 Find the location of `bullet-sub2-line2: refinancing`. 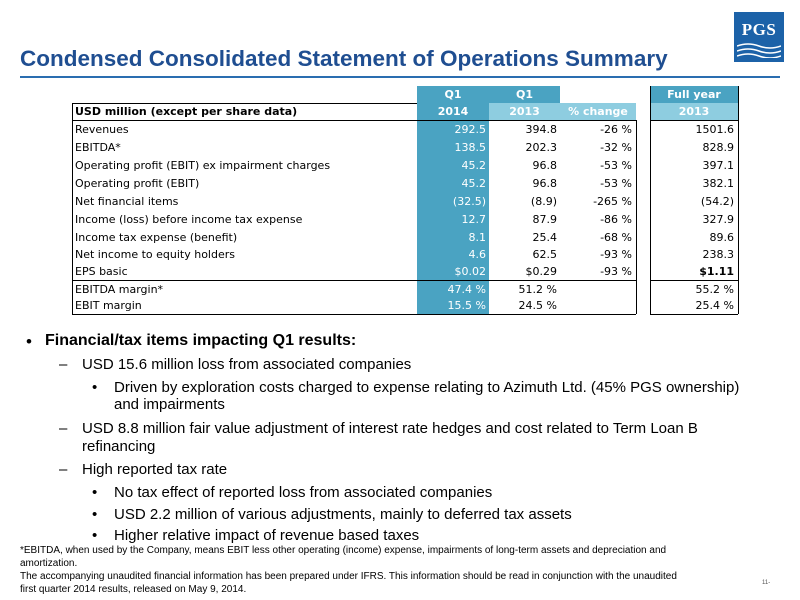

bullet-sub2-line2: refinancing is located at coordinates (119, 446).